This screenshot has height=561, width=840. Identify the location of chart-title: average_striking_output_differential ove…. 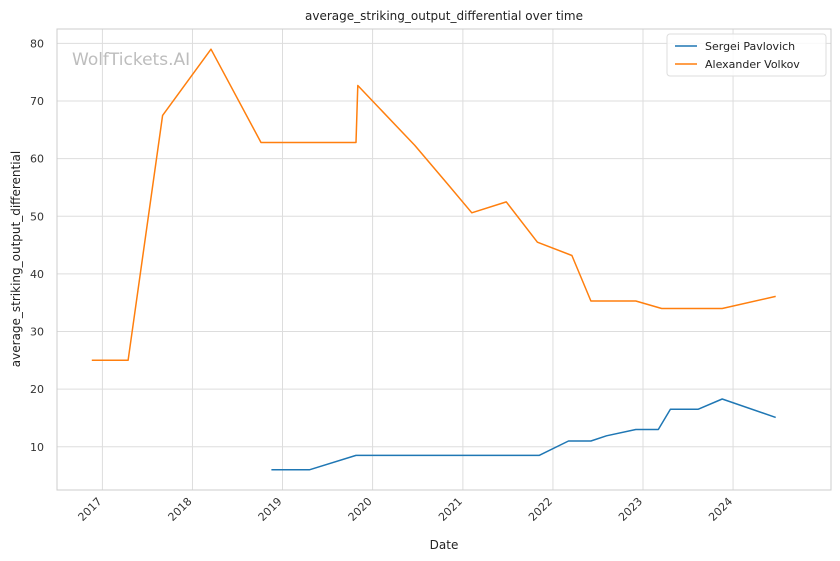
(444, 16).